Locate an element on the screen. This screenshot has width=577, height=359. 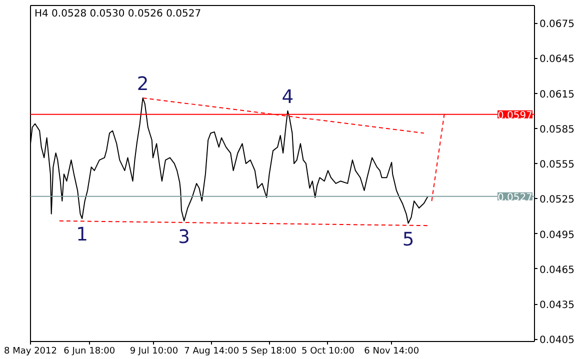
annotation: 1 is located at coordinates (82, 235).